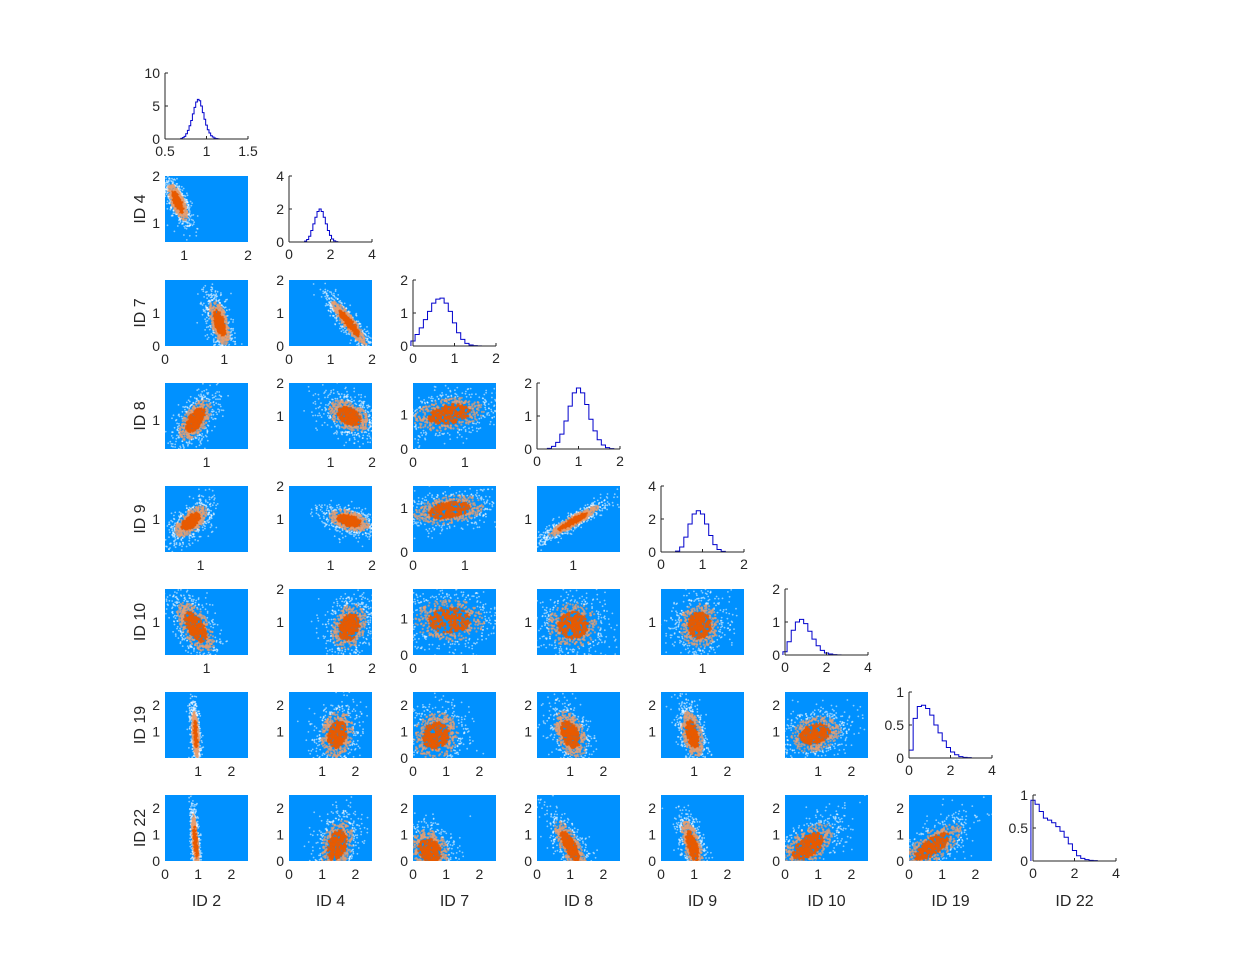  Describe the element at coordinates (579, 461) in the screenshot. I see `x-tick-label: 1` at that location.